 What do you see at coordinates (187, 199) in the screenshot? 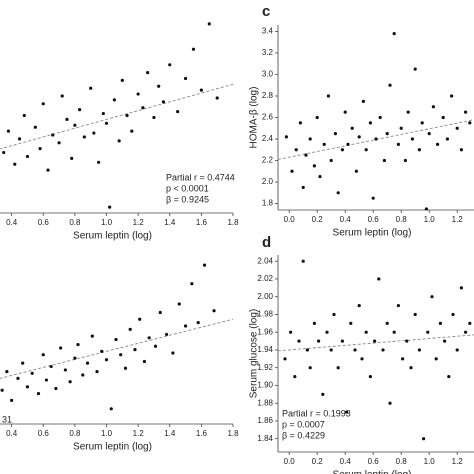
I see `annotation: β = 0.9245` at bounding box center [187, 199].